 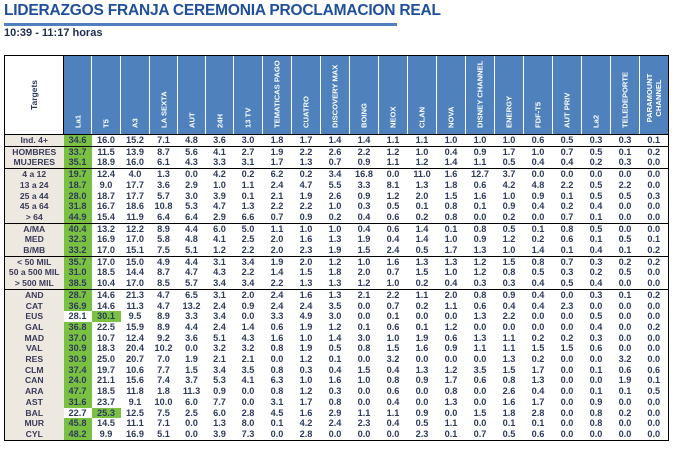 What do you see at coordinates (248, 423) in the screenshot?
I see `value-cell: 8.0` at bounding box center [248, 423].